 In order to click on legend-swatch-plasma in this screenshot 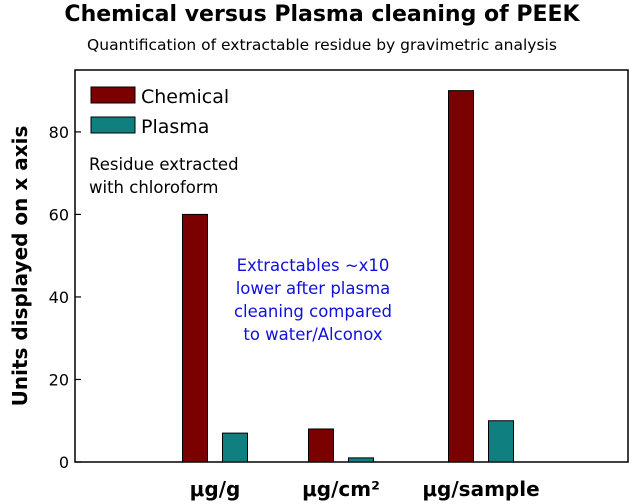, I will do `click(113, 125)`.